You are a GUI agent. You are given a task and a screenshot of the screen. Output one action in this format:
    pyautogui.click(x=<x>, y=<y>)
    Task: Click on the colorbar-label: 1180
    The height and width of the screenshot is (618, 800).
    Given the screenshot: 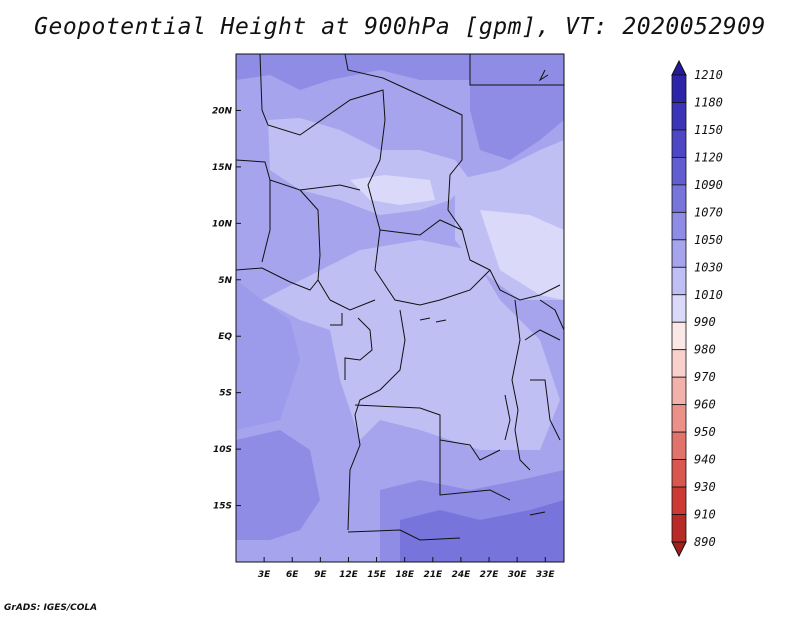 What is the action you would take?
    pyautogui.click(x=708, y=102)
    